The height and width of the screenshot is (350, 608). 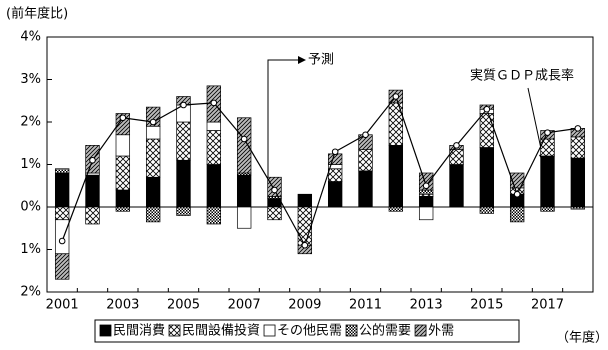 What do you see at coordinates (309, 331) in the screenshot?
I see `legend-label: その他民需` at bounding box center [309, 331].